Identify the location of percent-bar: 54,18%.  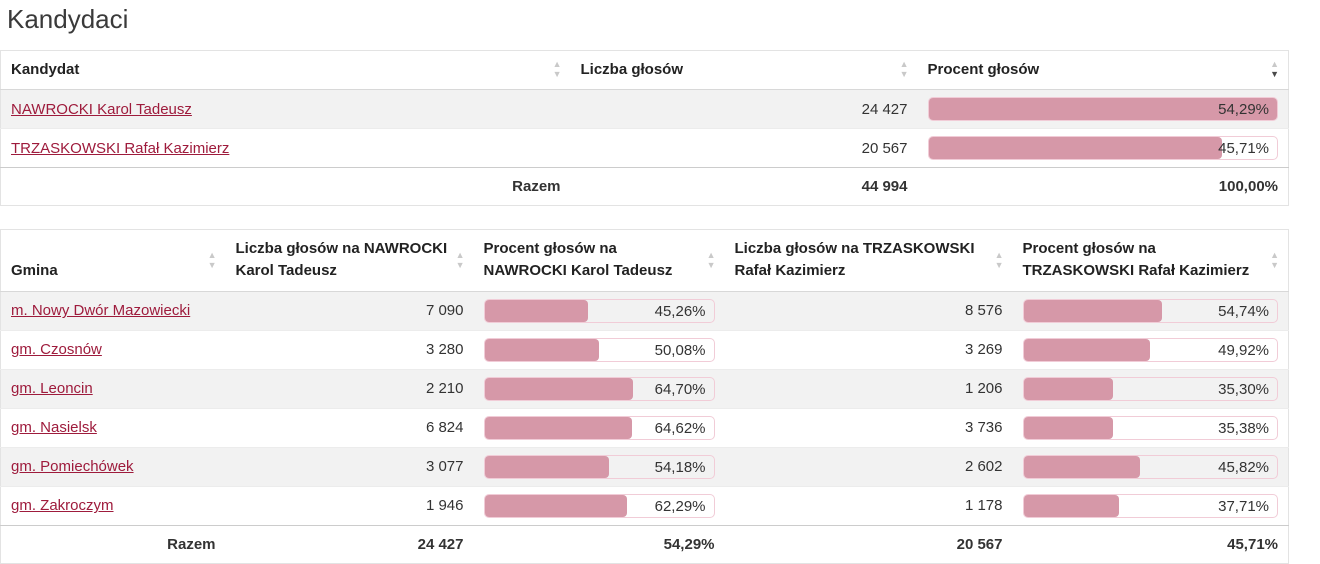
(599, 466).